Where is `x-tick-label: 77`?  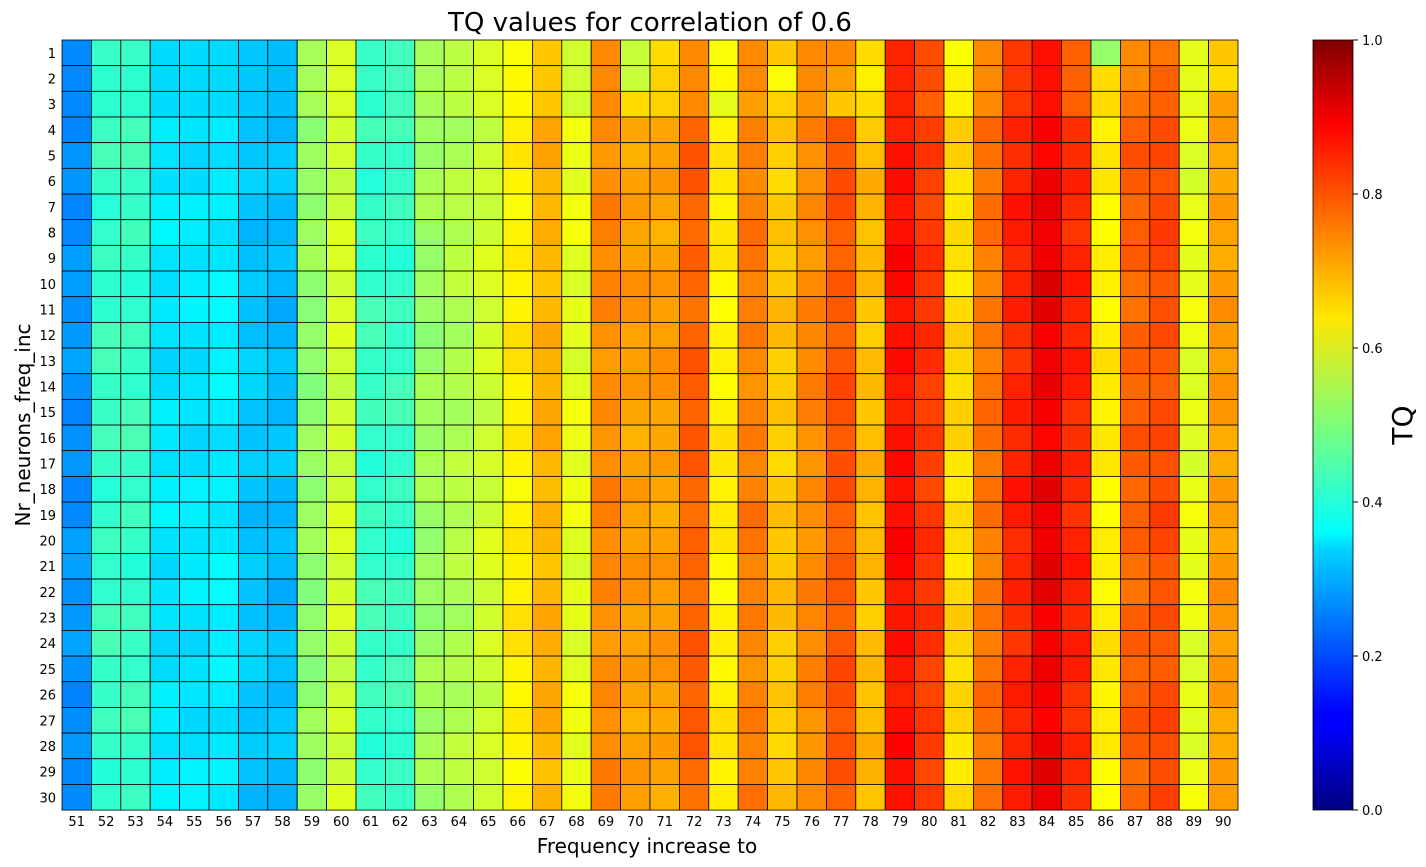 x-tick-label: 77 is located at coordinates (841, 822).